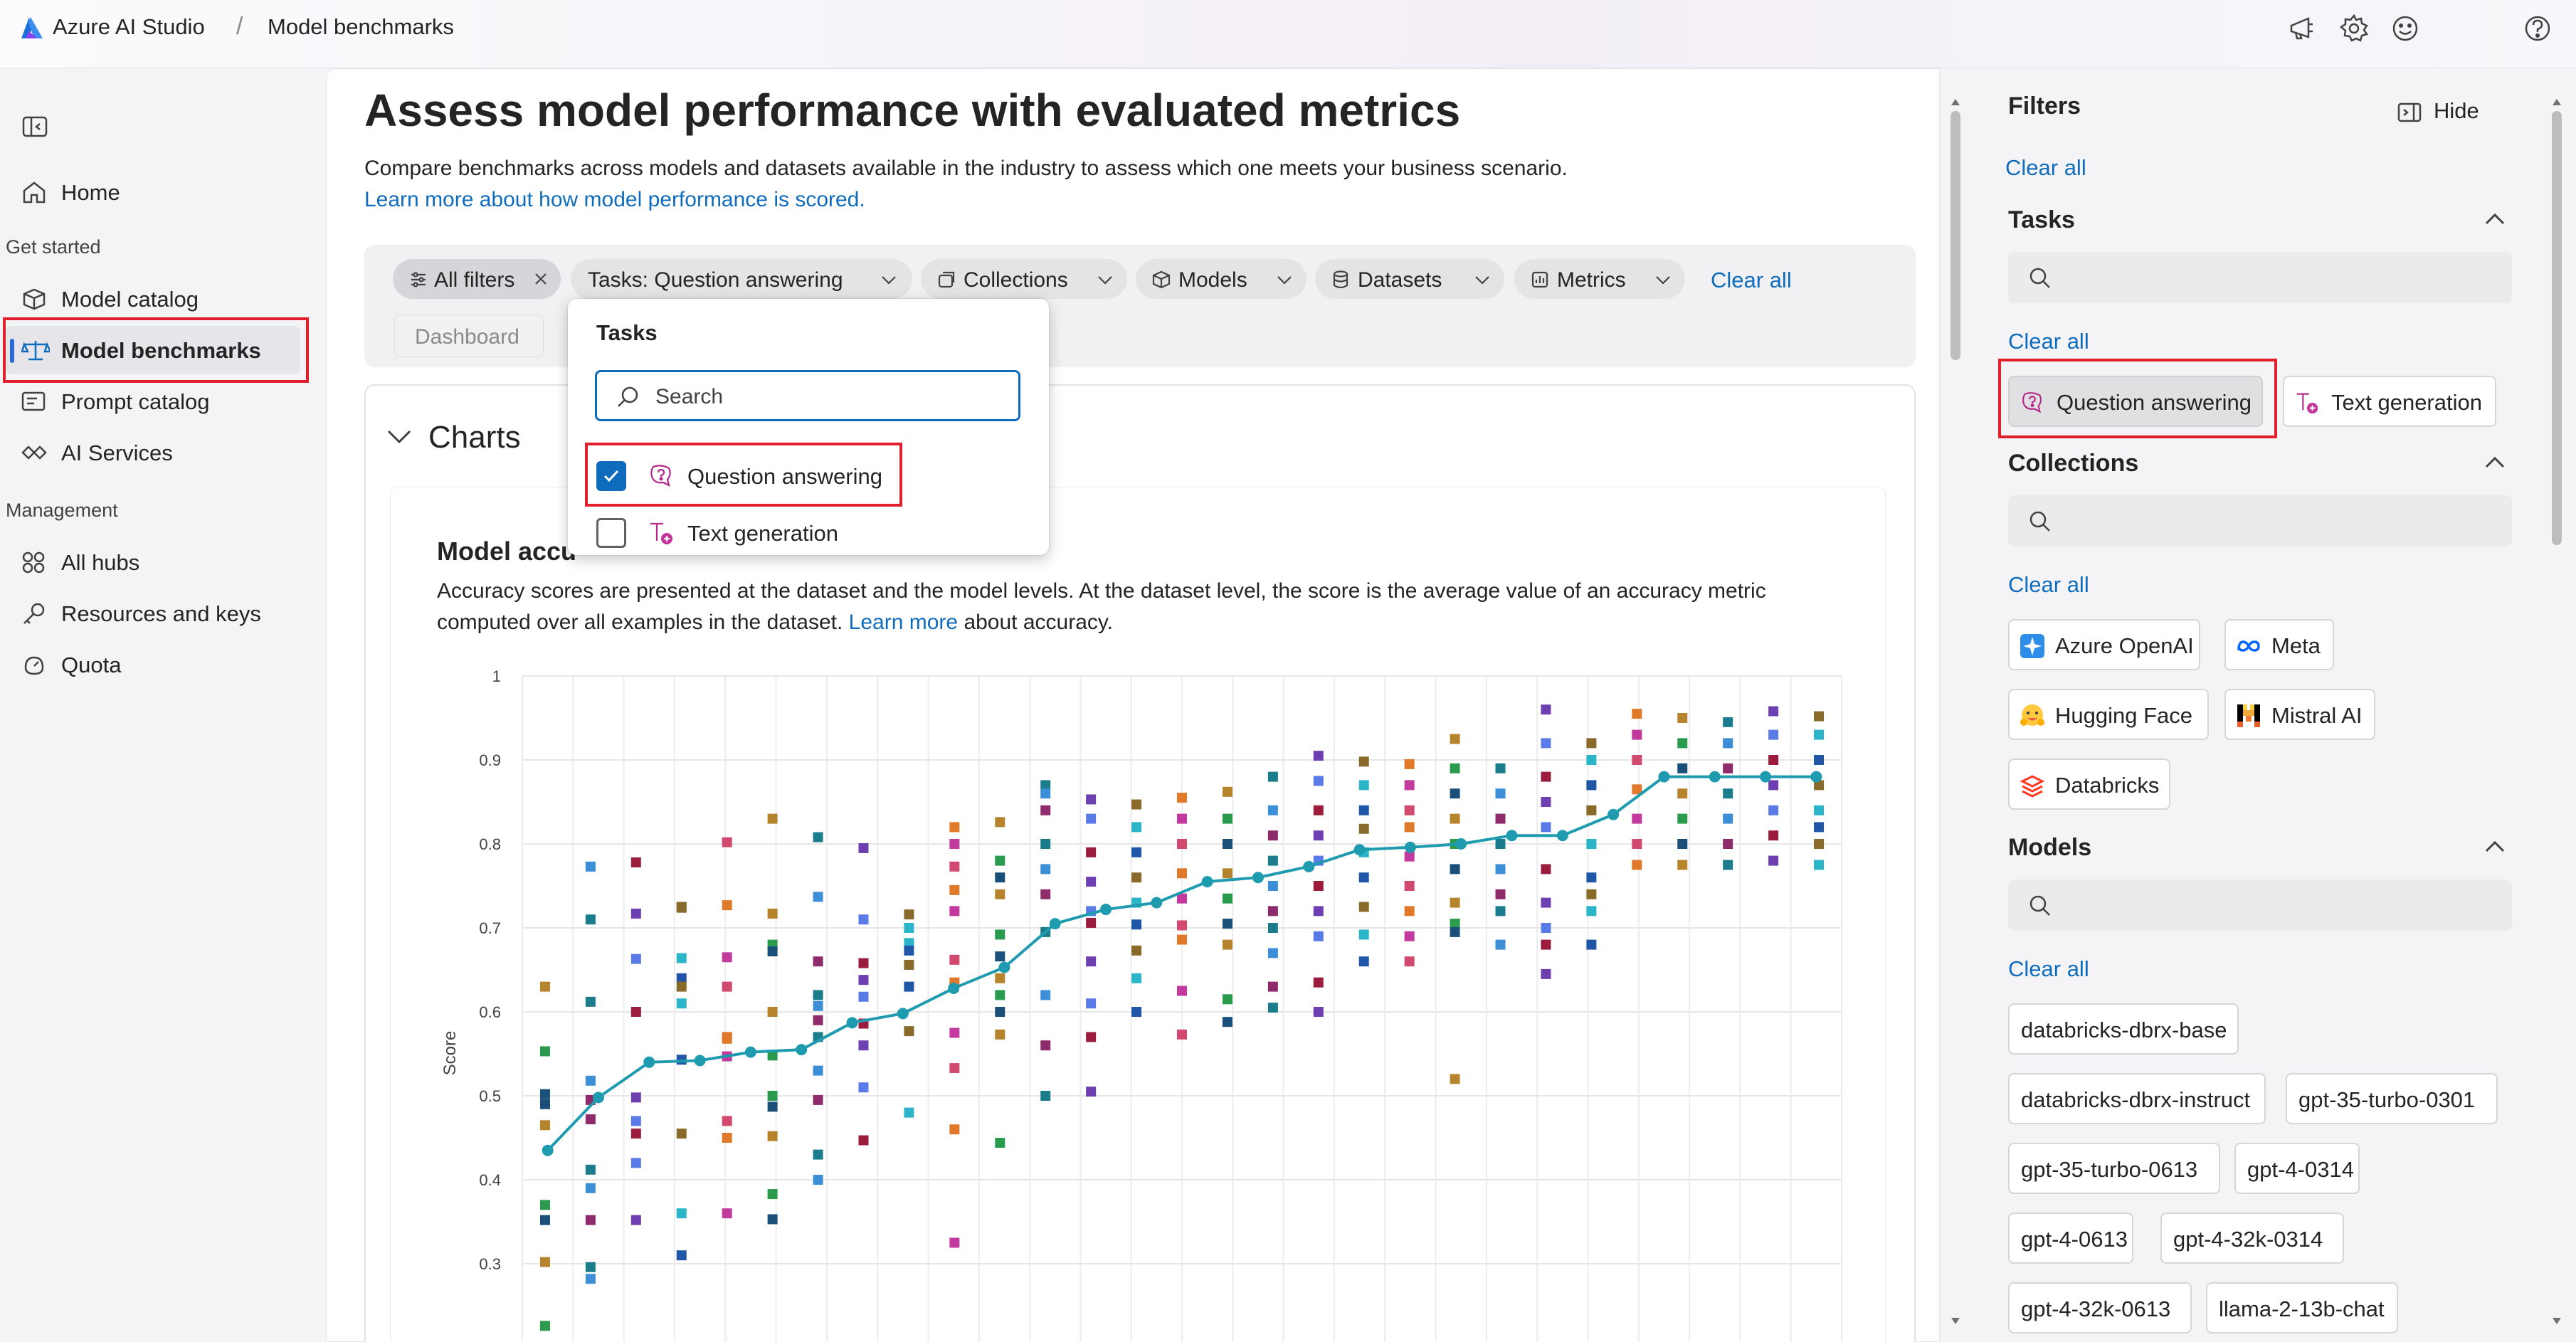 Image resolution: width=2576 pixels, height=1342 pixels. What do you see at coordinates (2137, 1098) in the screenshot?
I see `model-tag: databricks-dbrx-instruct` at bounding box center [2137, 1098].